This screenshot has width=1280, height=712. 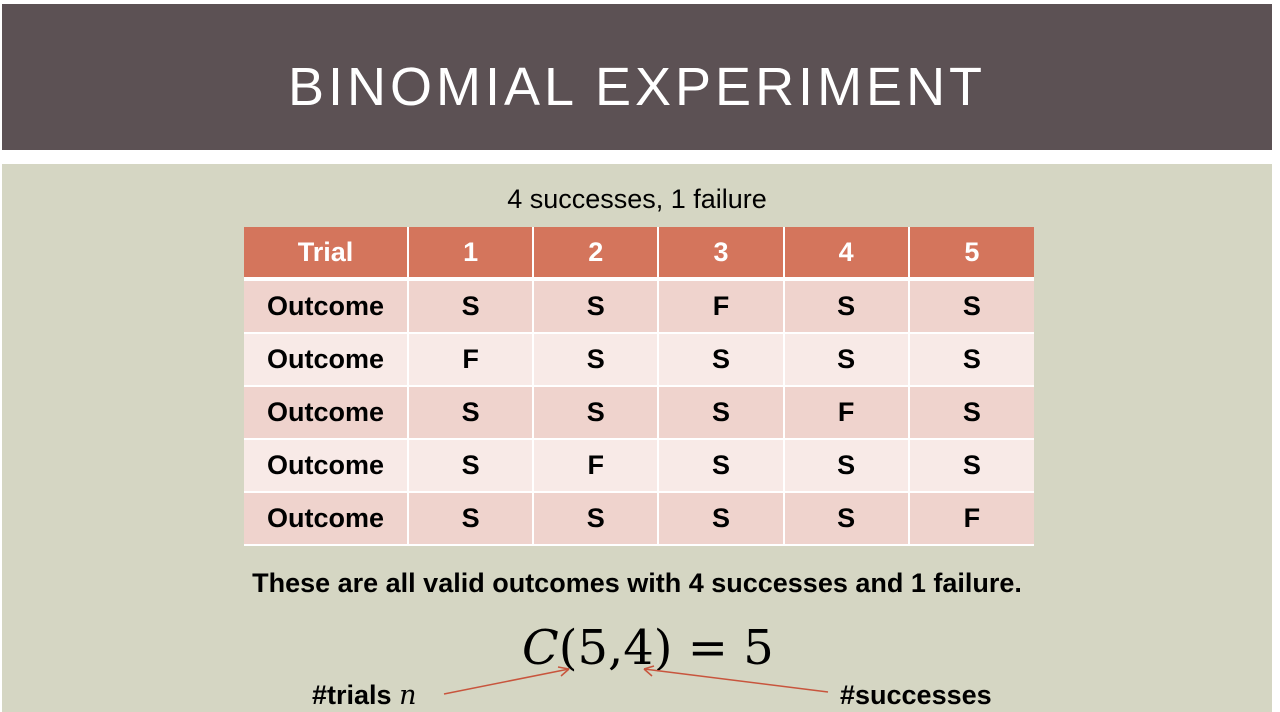 What do you see at coordinates (471, 254) in the screenshot?
I see `header-cell: 1` at bounding box center [471, 254].